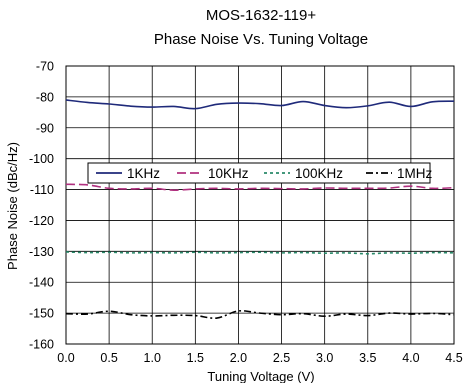 Image resolution: width=467 pixels, height=383 pixels. Describe the element at coordinates (367, 358) in the screenshot. I see `x-tick-label: 3.5` at that location.